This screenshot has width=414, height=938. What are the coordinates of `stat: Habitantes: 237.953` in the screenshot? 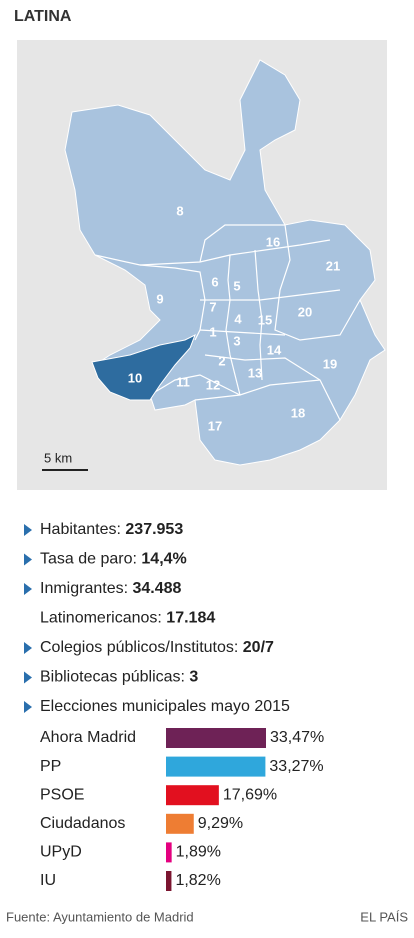 It's located at (111, 529).